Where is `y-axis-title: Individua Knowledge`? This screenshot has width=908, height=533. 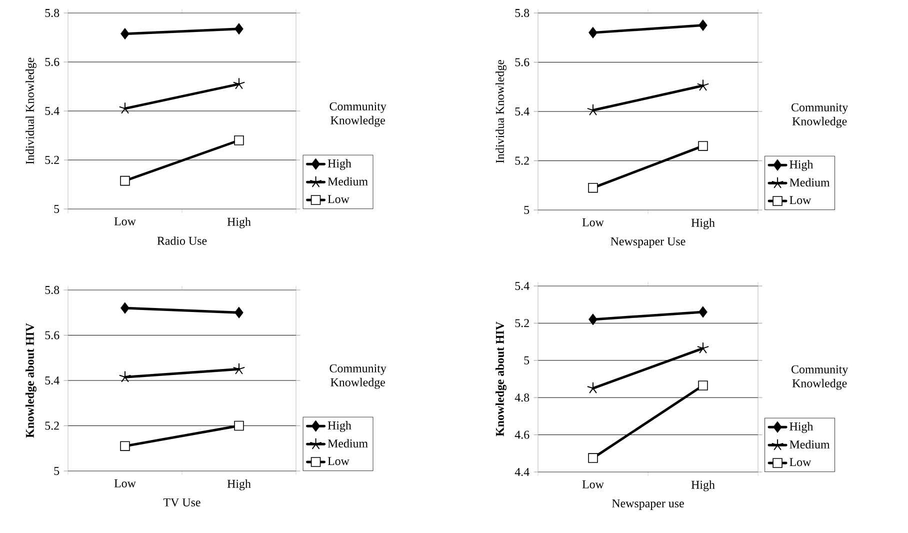
y-axis-title: Individua Knowledge is located at coordinates (501, 112).